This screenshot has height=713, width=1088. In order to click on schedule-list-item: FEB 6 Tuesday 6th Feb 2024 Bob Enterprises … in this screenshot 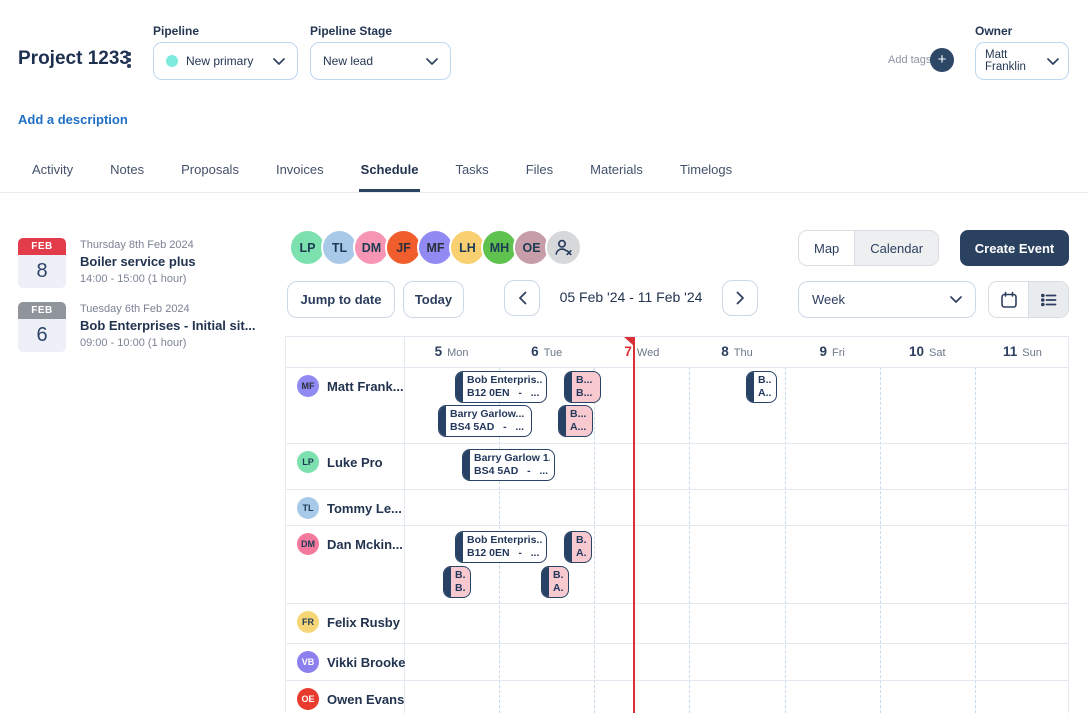, I will do `click(147, 327)`.